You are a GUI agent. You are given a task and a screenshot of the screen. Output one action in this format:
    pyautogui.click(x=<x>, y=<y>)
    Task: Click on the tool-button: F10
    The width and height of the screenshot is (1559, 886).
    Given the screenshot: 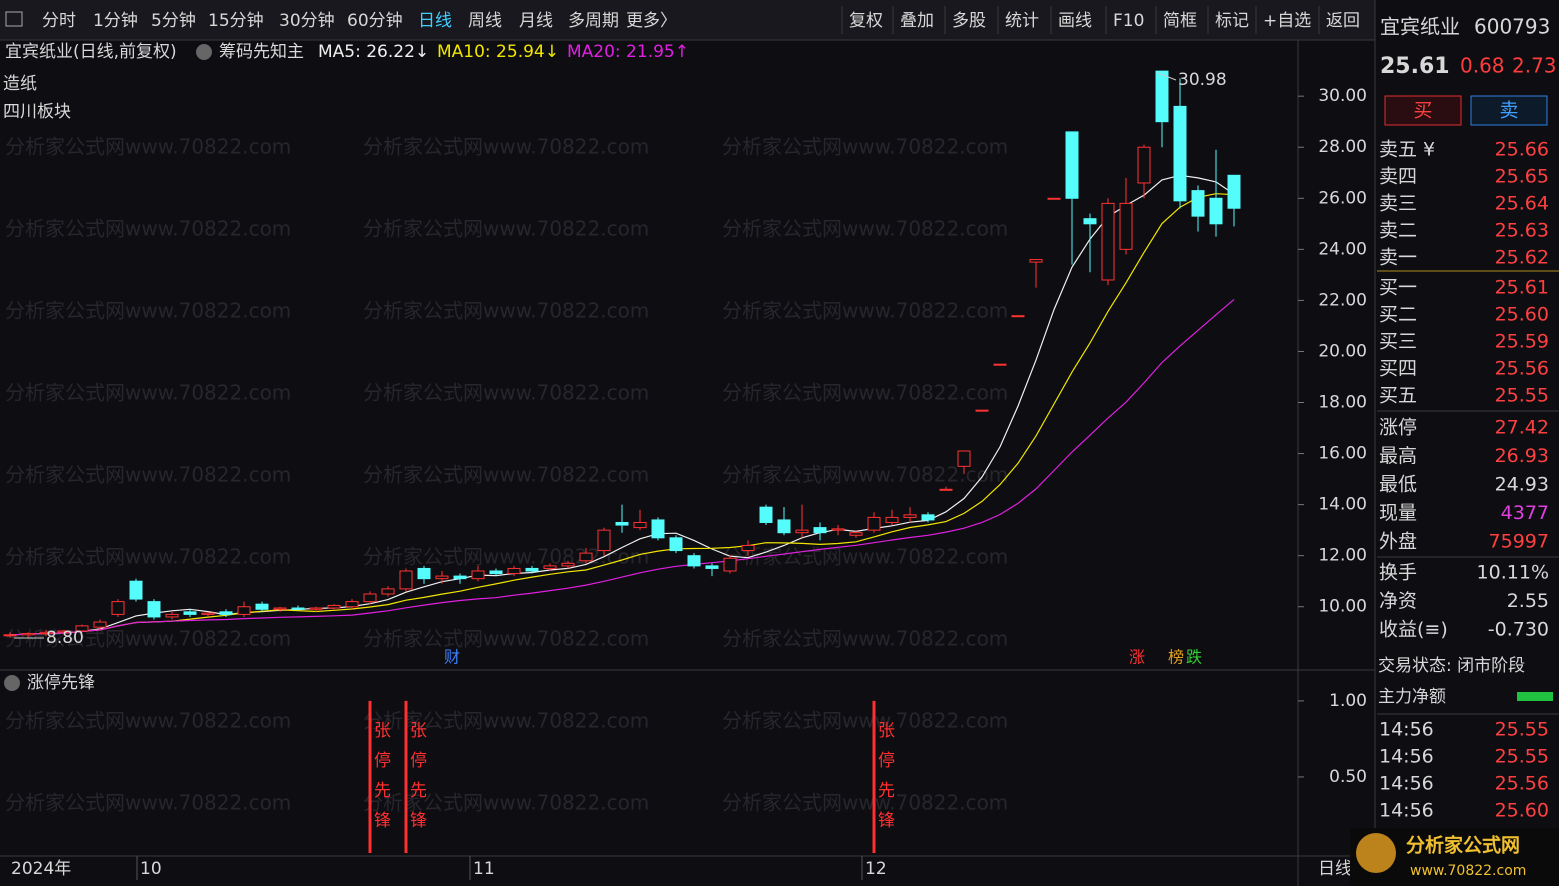 What is the action you would take?
    pyautogui.click(x=1128, y=21)
    